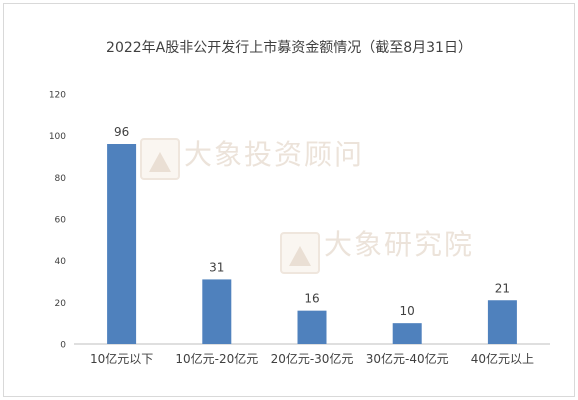  I want to click on y-tick-label: 120, so click(57, 96).